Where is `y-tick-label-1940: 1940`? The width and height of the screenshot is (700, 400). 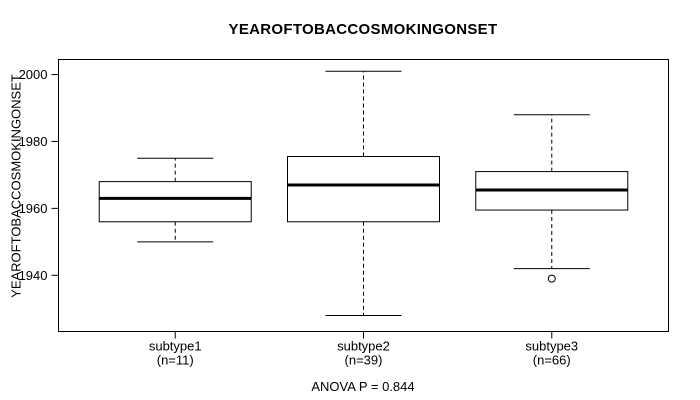
y-tick-label-1940: 1940 is located at coordinates (33, 275).